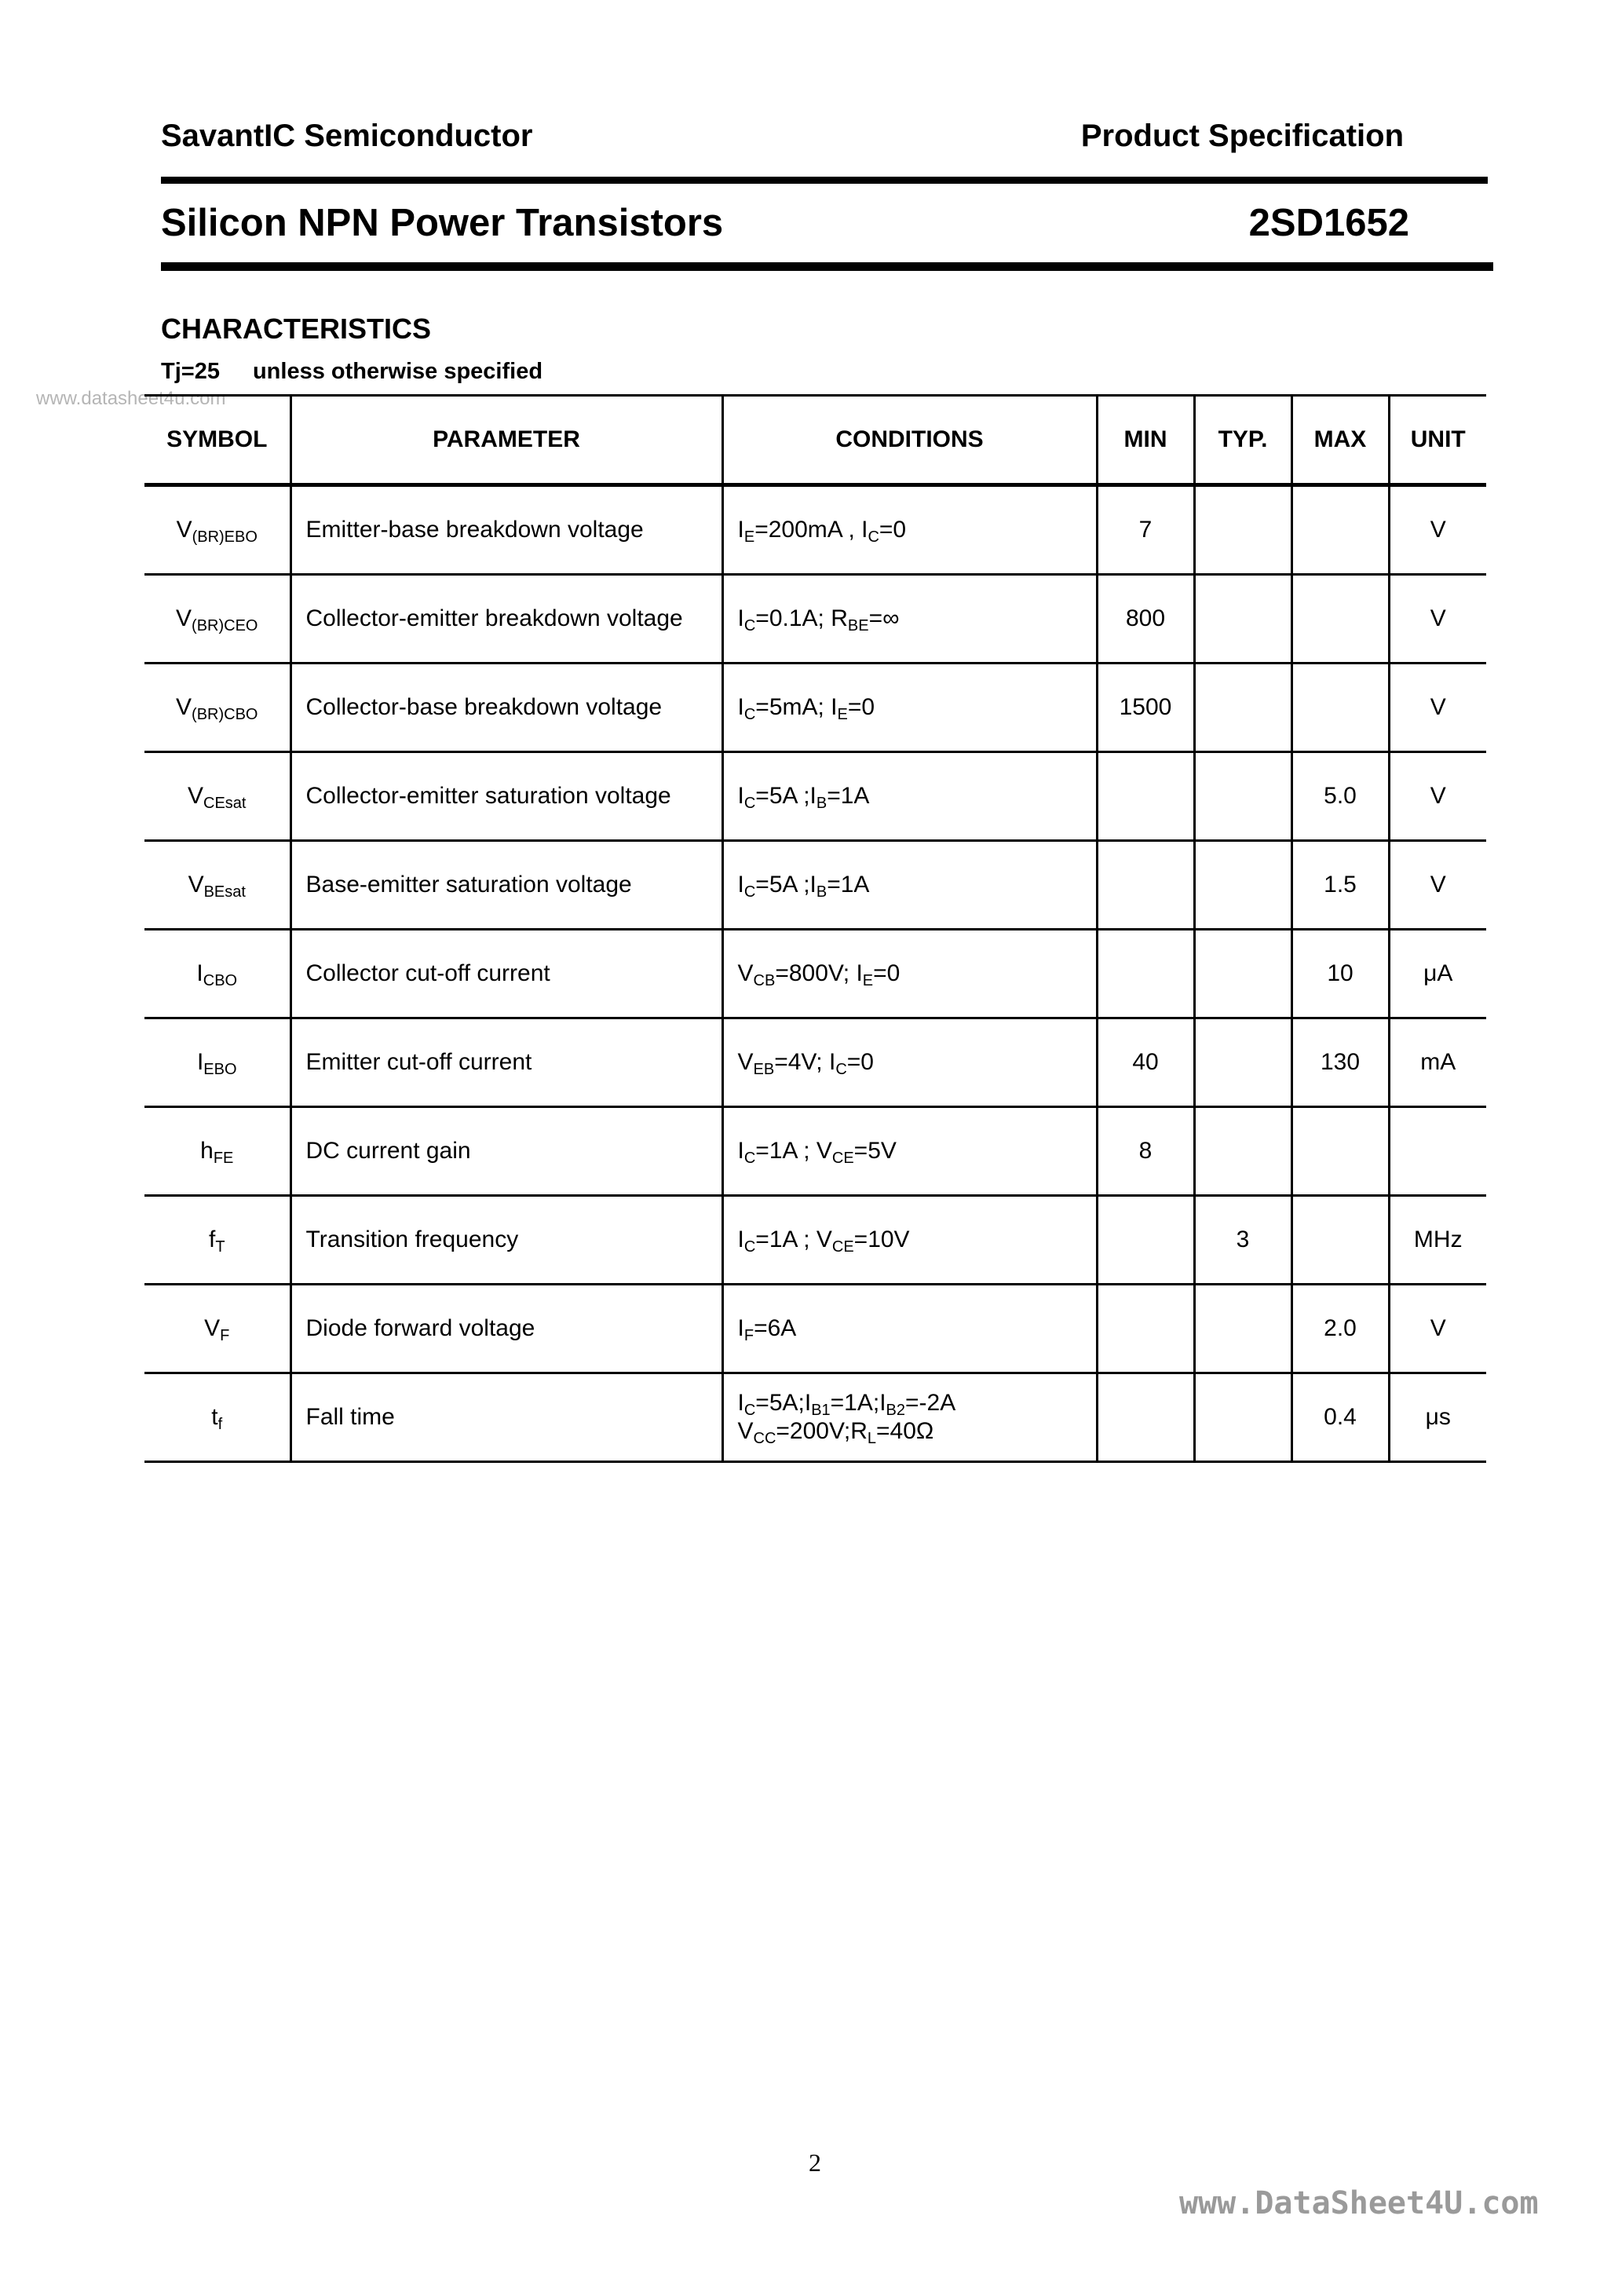  What do you see at coordinates (225, 626) in the screenshot?
I see `subscript: (BR)CEO` at bounding box center [225, 626].